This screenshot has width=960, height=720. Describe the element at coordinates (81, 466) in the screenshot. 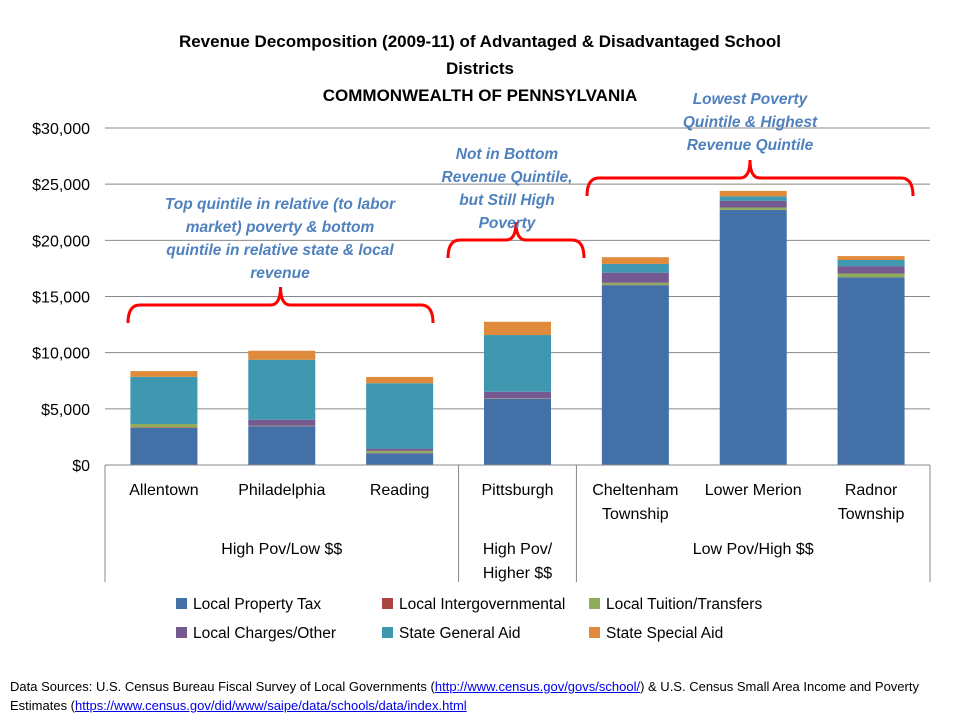

I see `y-tick-label: $0` at that location.